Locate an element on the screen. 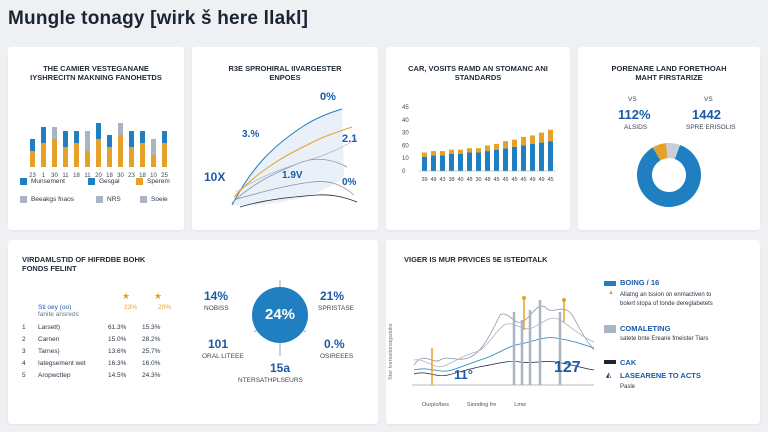 Image resolution: width=768 pixels, height=432 pixels. row-value-a: 15.0% is located at coordinates (117, 339).